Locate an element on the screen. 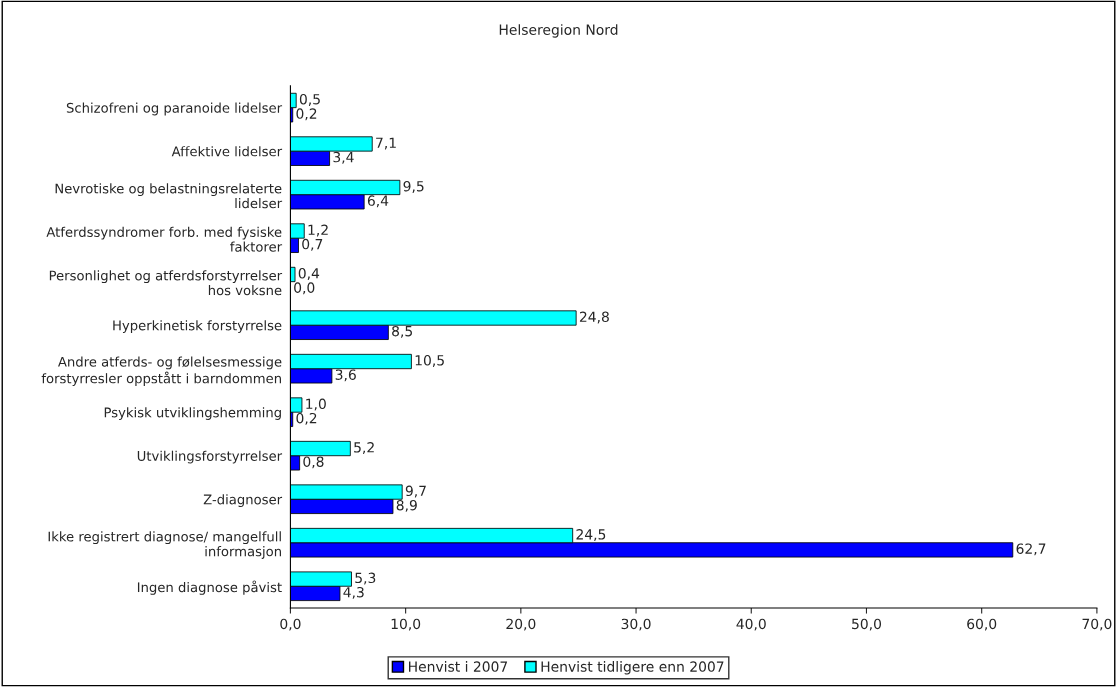 This screenshot has height=687, width=1117. x-tick-label: 0,0 is located at coordinates (290, 624).